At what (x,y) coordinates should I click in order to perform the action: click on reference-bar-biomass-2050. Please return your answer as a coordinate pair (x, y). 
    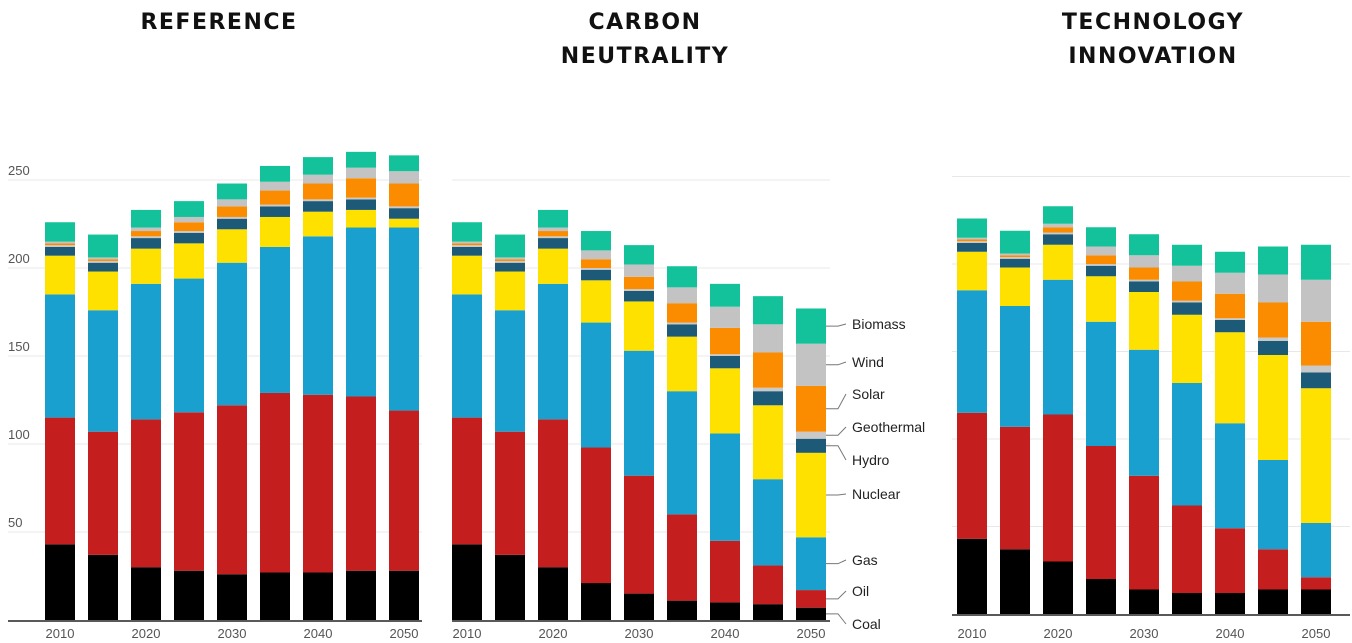
    Looking at the image, I should click on (404, 163).